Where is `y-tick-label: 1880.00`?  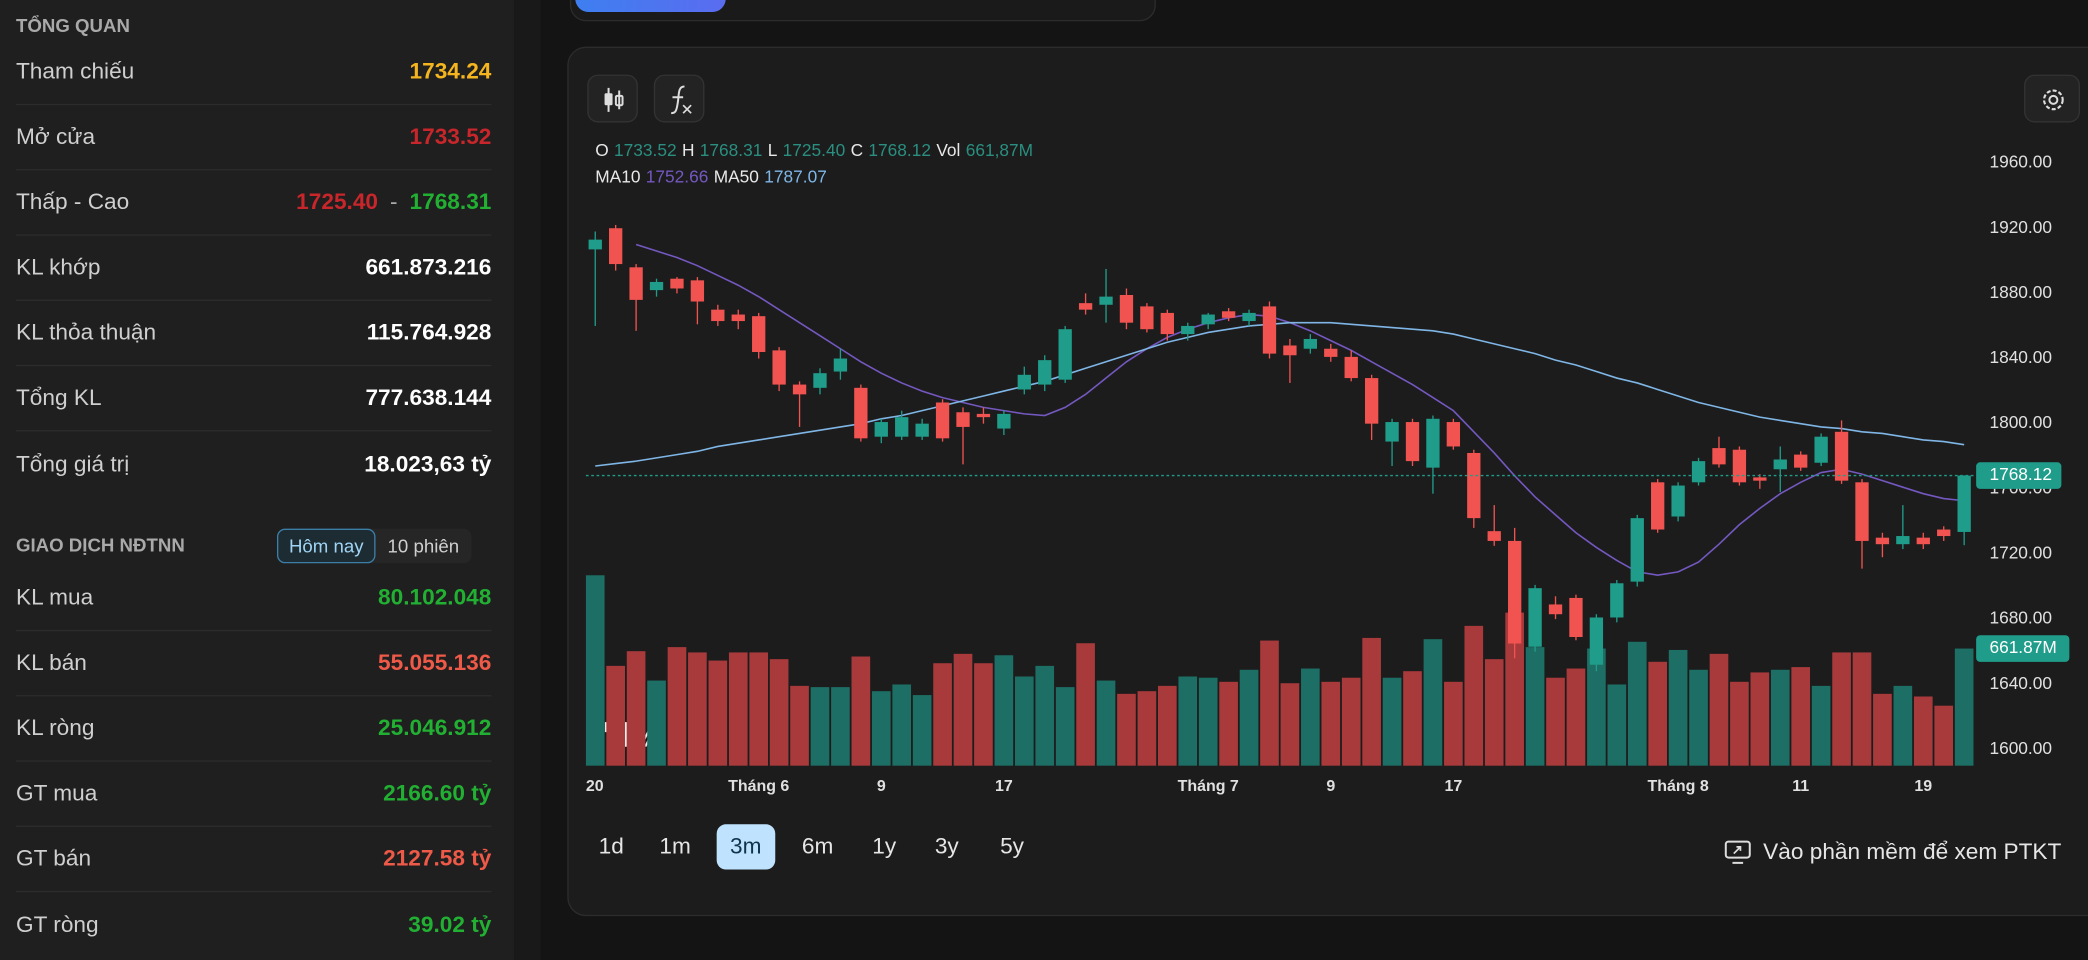 y-tick-label: 1880.00 is located at coordinates (2020, 292).